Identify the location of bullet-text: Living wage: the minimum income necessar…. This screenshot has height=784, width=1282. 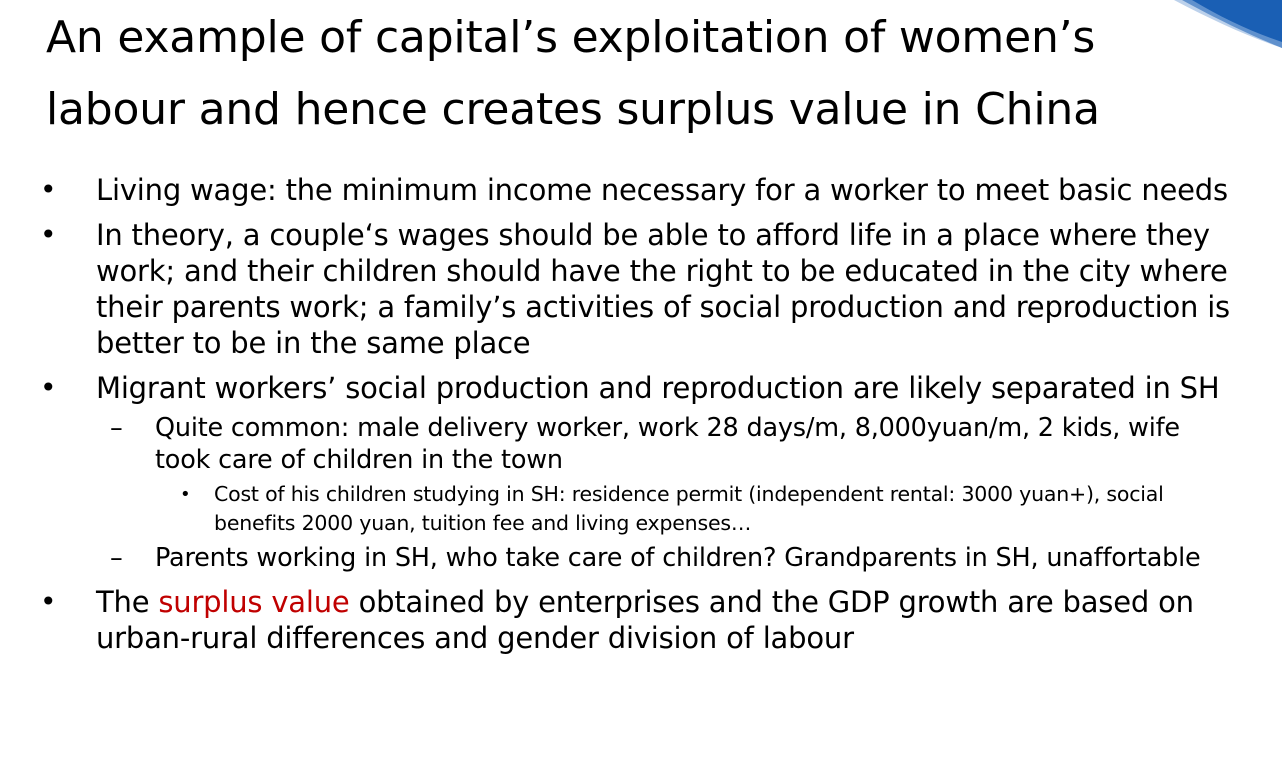
(662, 190).